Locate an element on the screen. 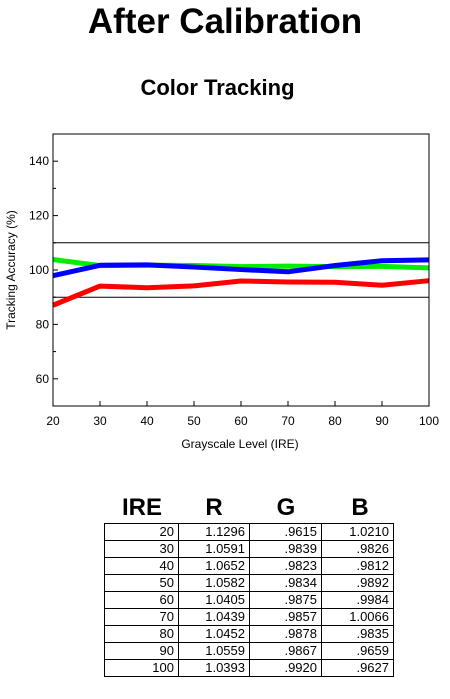 This screenshot has height=699, width=450. table-header-r: R is located at coordinates (214, 507).